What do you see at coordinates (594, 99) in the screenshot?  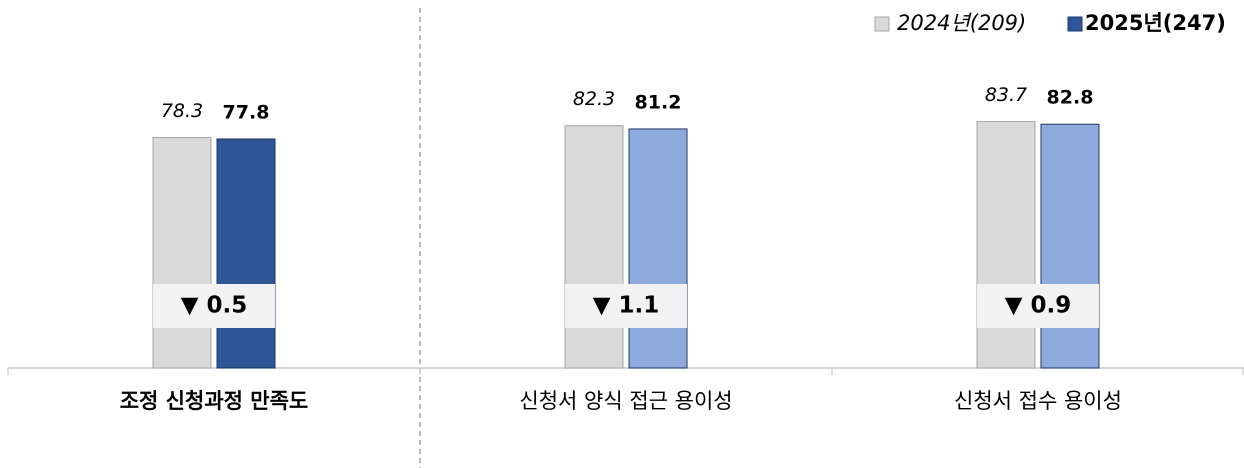 I see `value-label: 82.3` at bounding box center [594, 99].